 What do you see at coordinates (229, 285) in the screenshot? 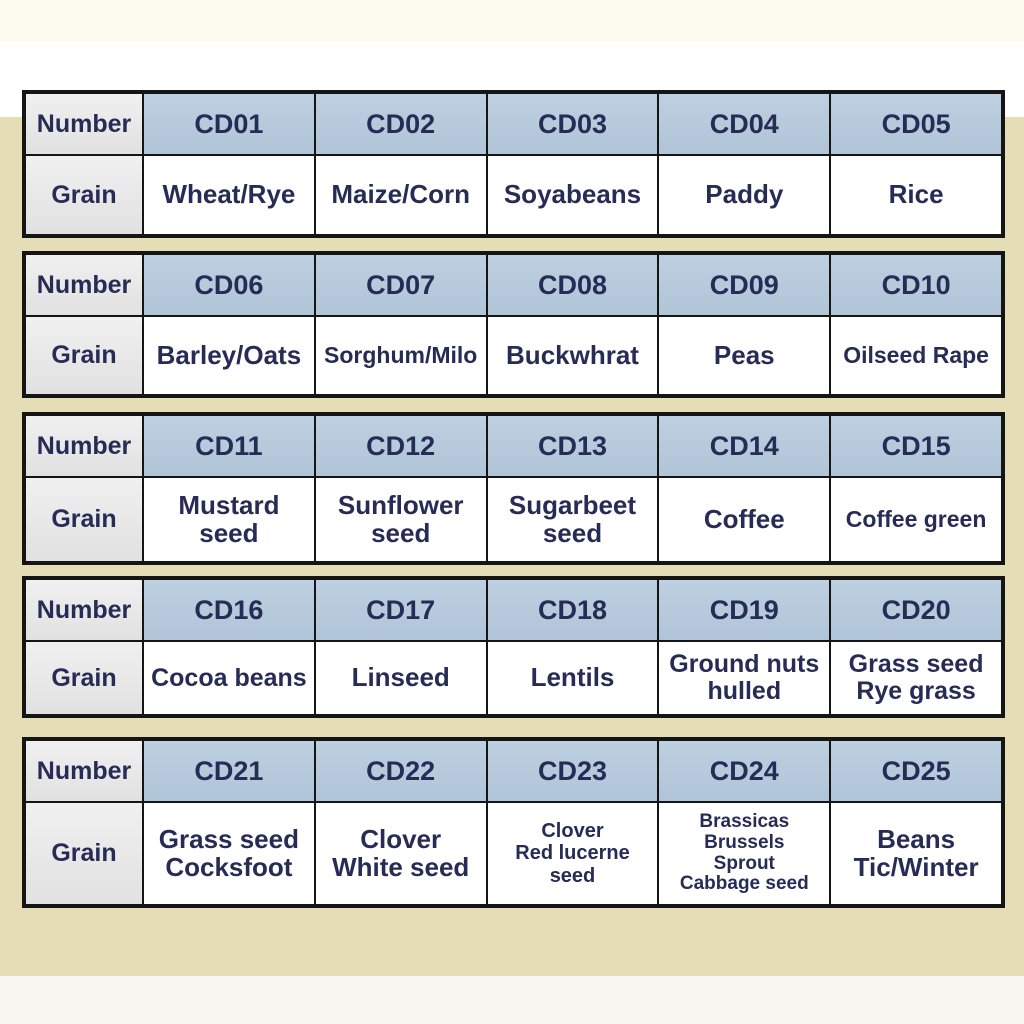
I see `number-cell-cd06: CD06` at bounding box center [229, 285].